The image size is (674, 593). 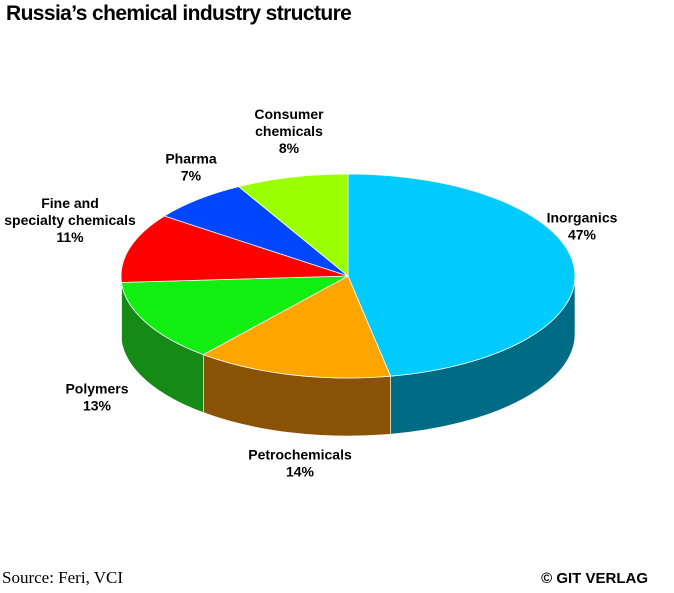 I want to click on slice-label-name-line: chemicals, so click(x=289, y=131).